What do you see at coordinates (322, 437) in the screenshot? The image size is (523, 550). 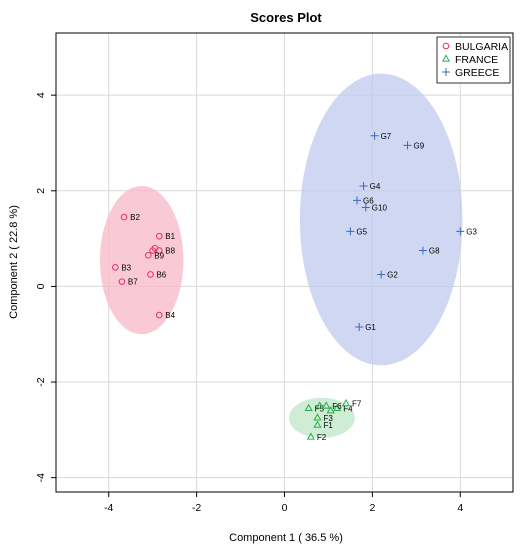 I see `data-point-label: F2` at bounding box center [322, 437].